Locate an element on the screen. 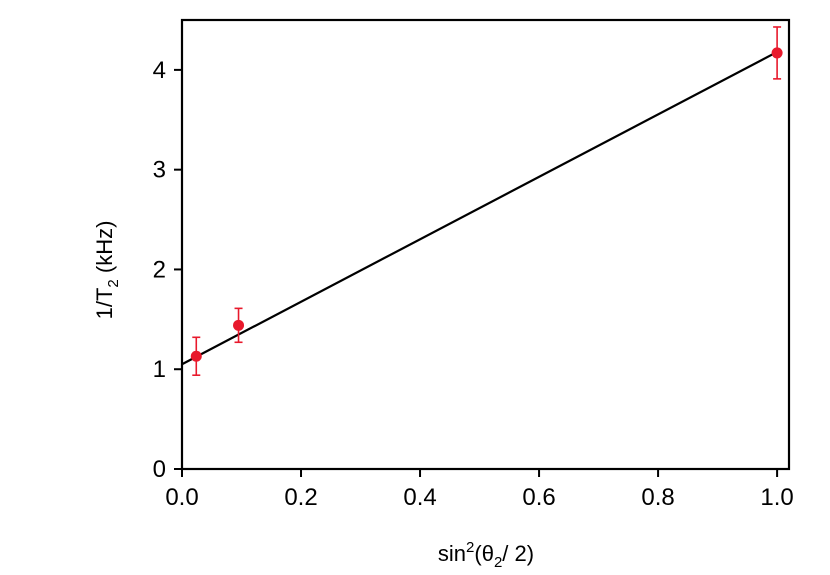 Image resolution: width=830 pixels, height=575 pixels. y-axis-label: 1/T2 (kHz) is located at coordinates (107, 270).